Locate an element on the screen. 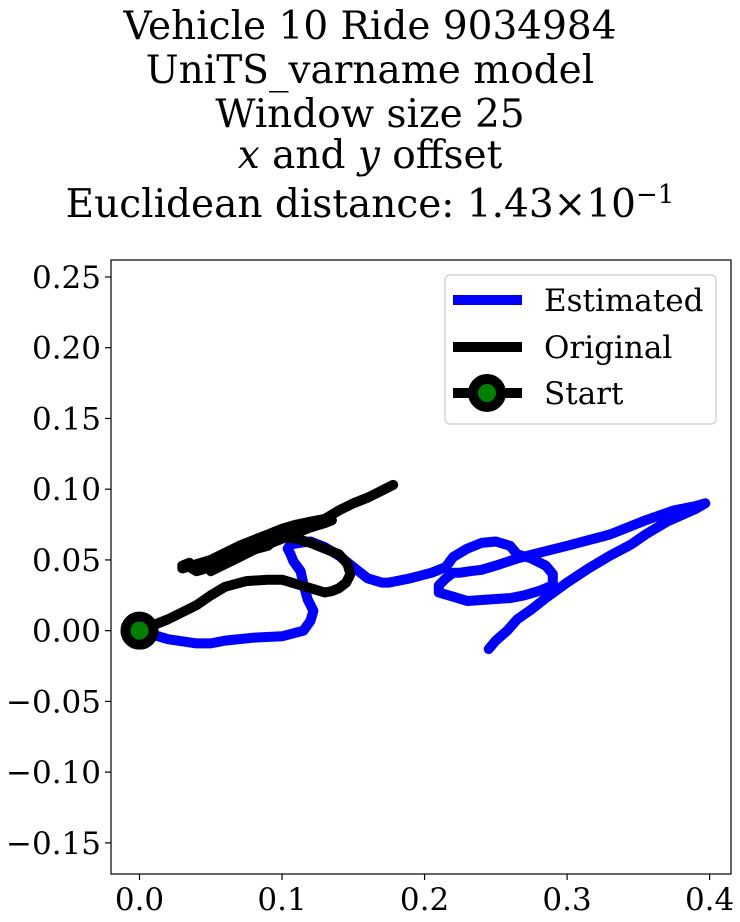 The width and height of the screenshot is (740, 922). chart-title-line-3: Window size 25 is located at coordinates (370, 114).